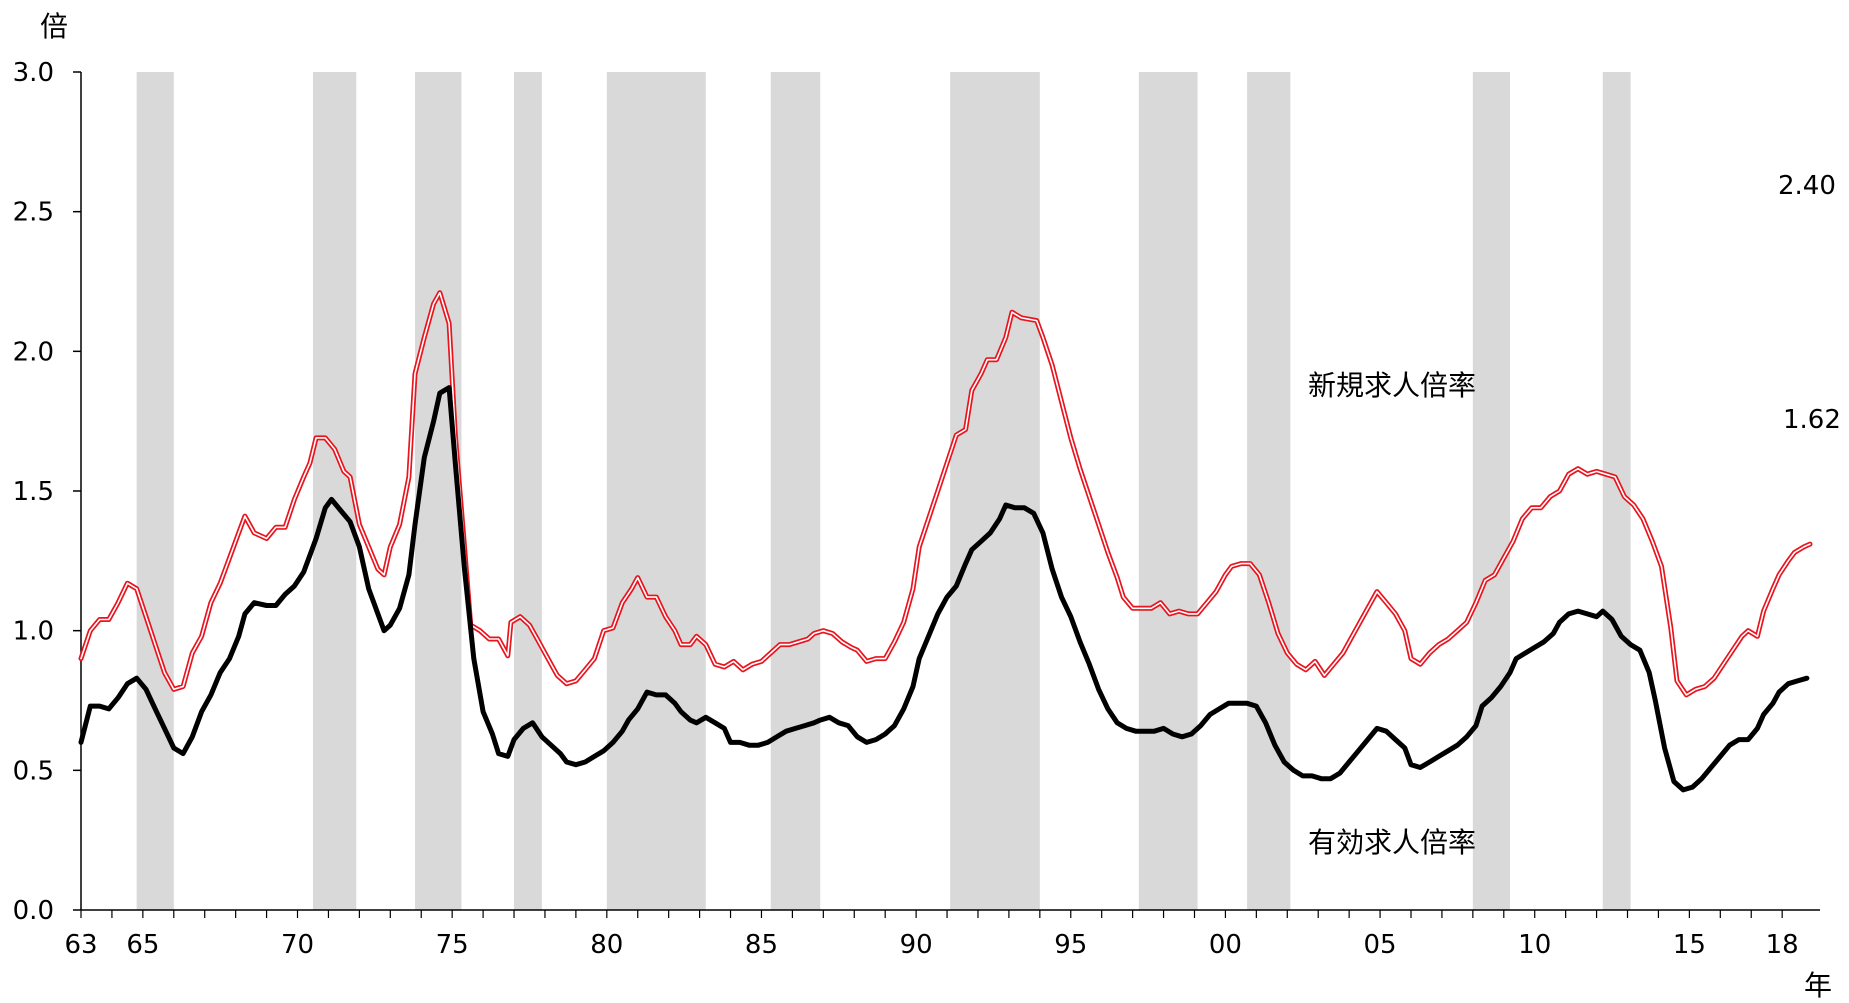  I want to click on x-tick-label: 90, so click(916, 945).